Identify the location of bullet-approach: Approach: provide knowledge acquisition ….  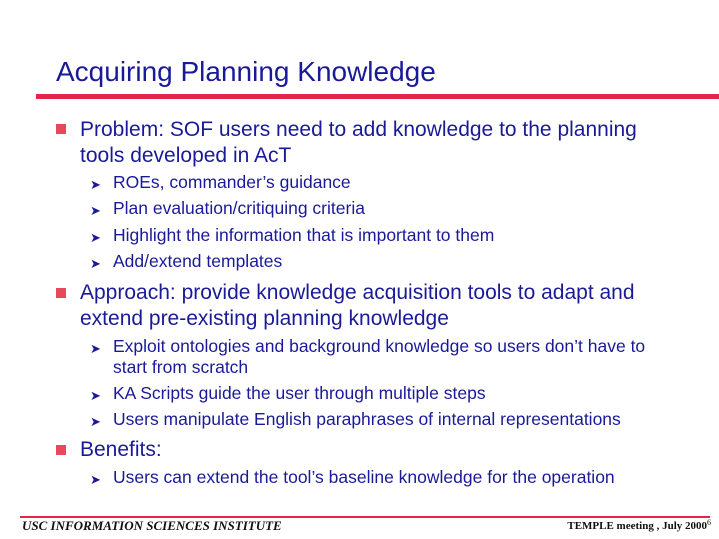
(370, 306).